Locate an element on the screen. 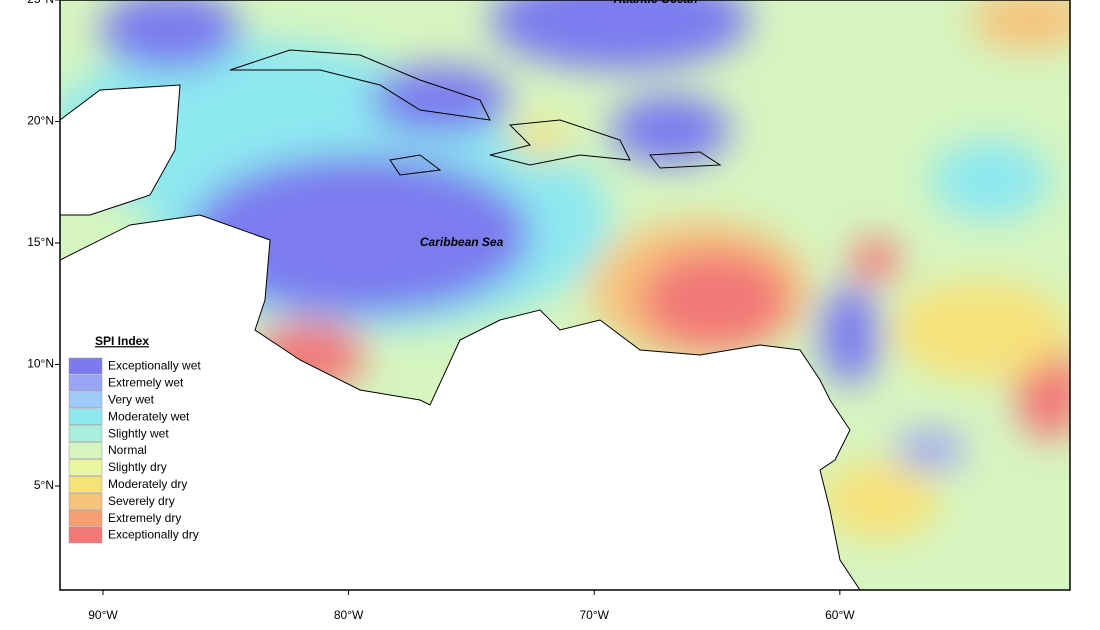 This screenshot has width=1100, height=630. lat-tick-label: 15°N is located at coordinates (40, 242).